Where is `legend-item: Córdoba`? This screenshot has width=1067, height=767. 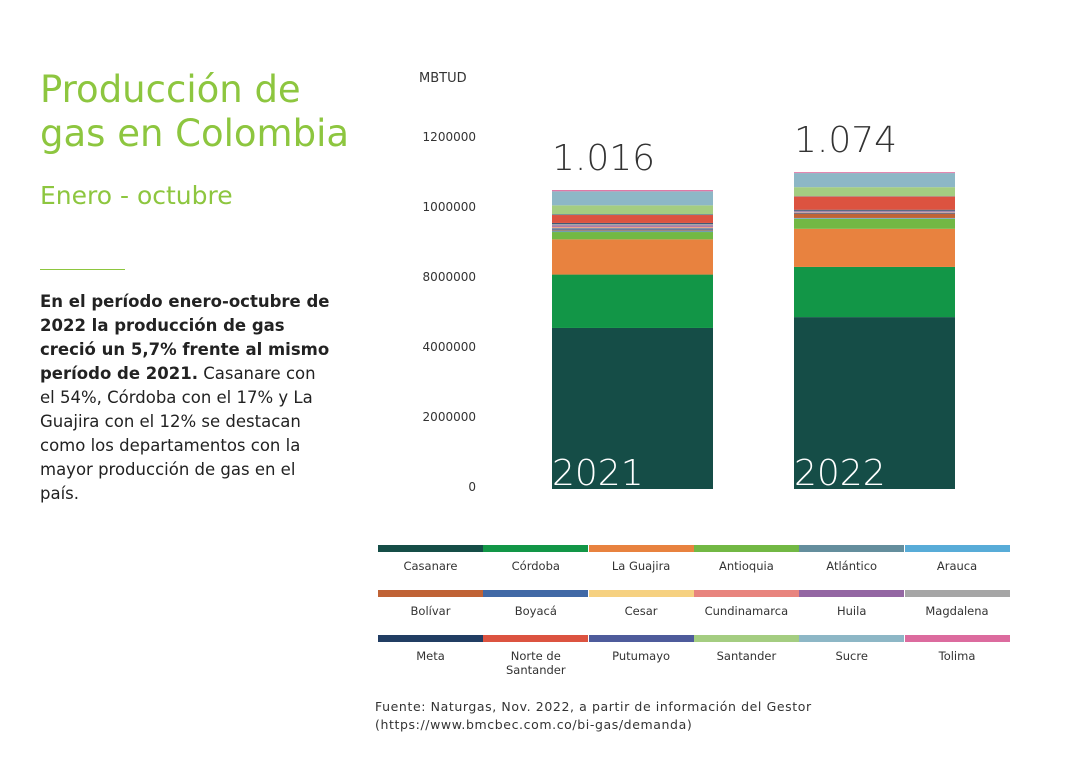
legend-item: Córdoba is located at coordinates (536, 559).